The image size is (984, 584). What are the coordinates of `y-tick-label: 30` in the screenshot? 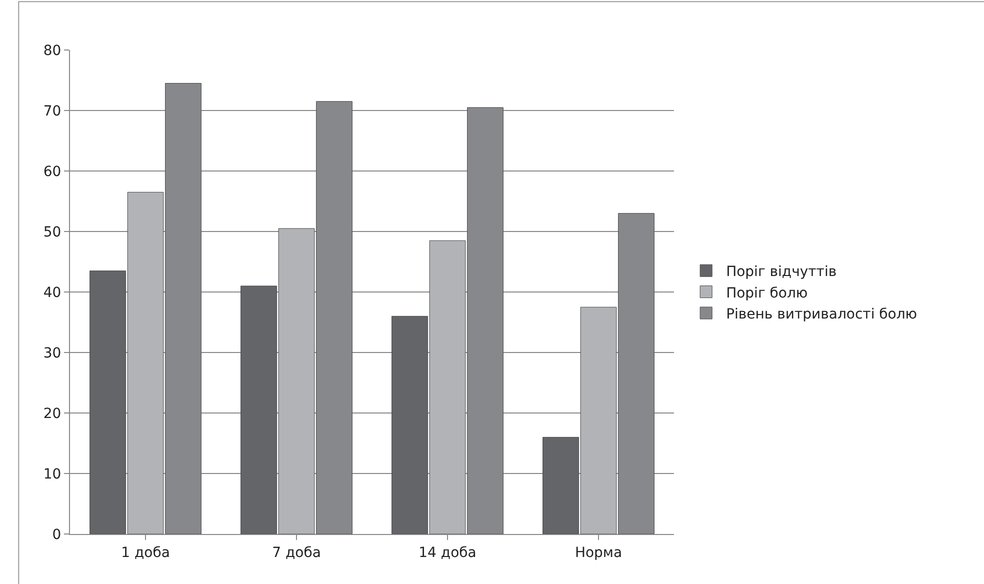 It's located at (52, 353).